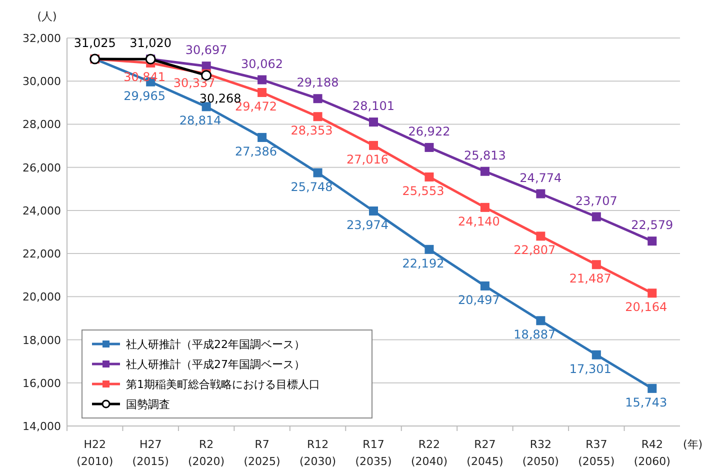 The height and width of the screenshot is (471, 706). What do you see at coordinates (373, 453) in the screenshot?
I see `x-tick-label: R17 (2035)` at bounding box center [373, 453].